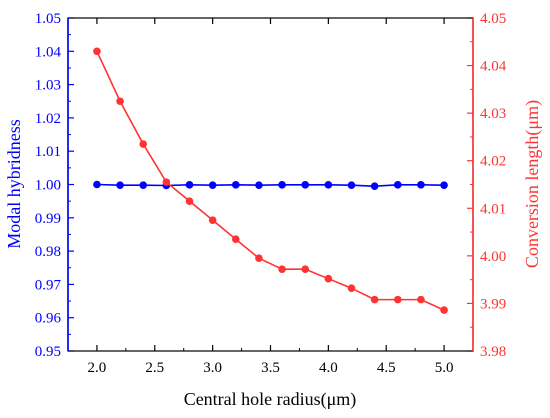 The image size is (550, 418). What do you see at coordinates (328, 368) in the screenshot?
I see `x-tick-label: 4.0` at bounding box center [328, 368].